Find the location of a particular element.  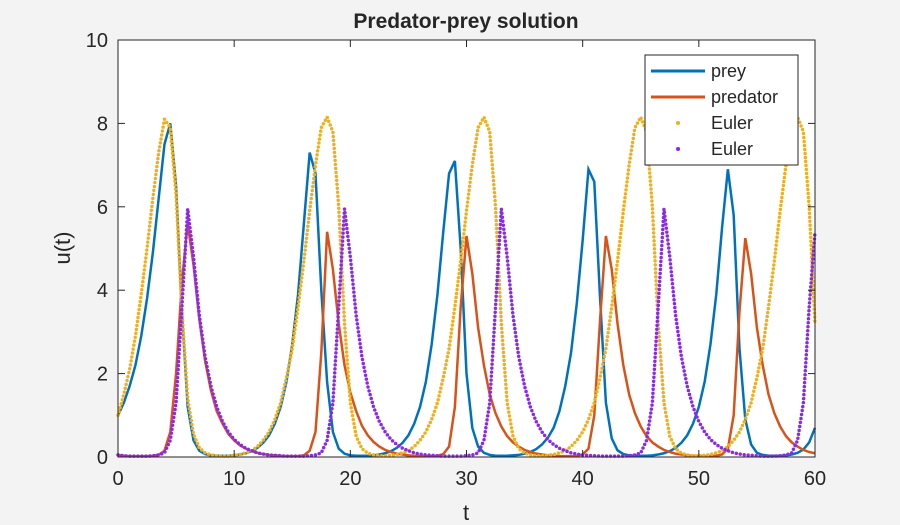

y-tick-label: 4 is located at coordinates (102, 291).